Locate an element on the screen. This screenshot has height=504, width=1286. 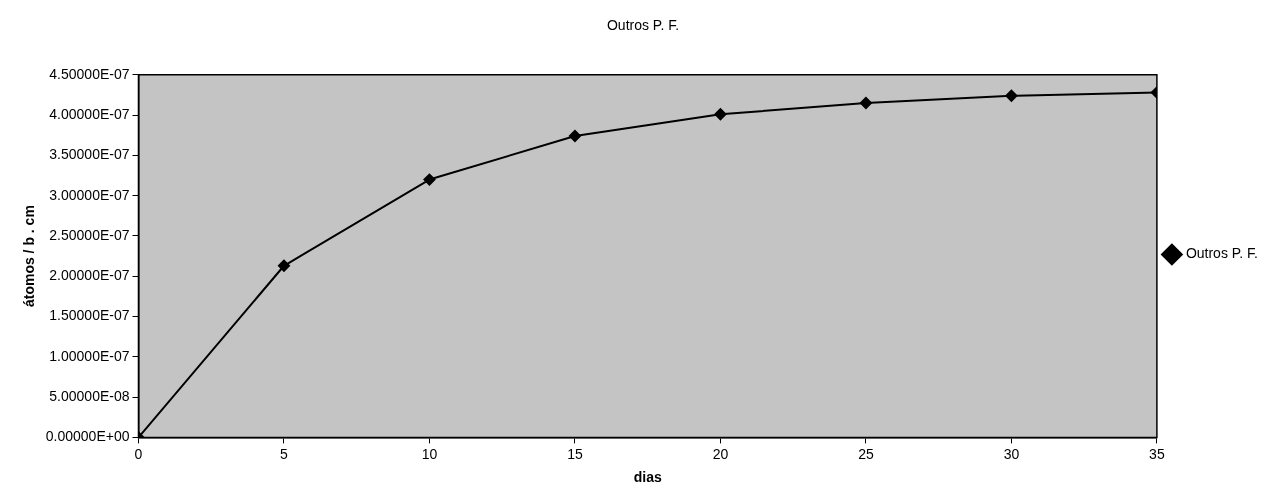
x-tick-label: 35 is located at coordinates (1157, 453).